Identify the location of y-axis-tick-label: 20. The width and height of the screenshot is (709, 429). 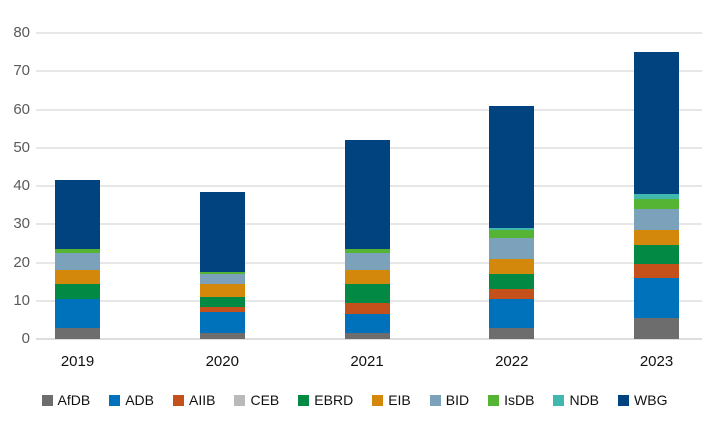
(21, 262).